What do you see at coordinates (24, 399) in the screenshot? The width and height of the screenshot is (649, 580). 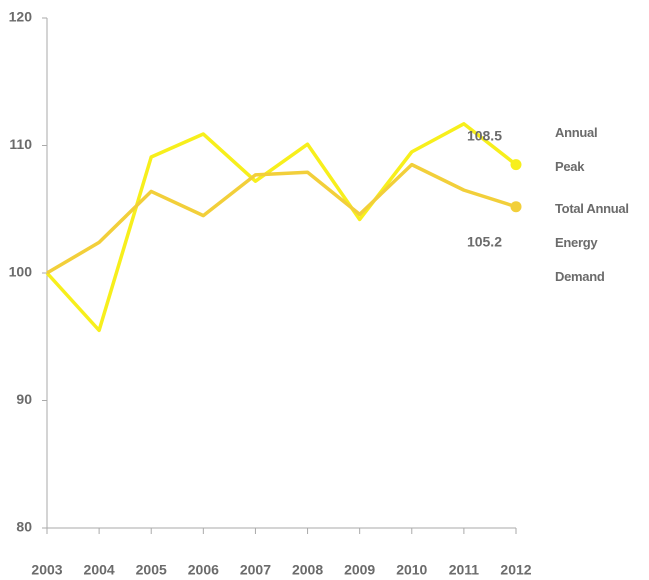 I see `y-tick-label: 90` at bounding box center [24, 399].